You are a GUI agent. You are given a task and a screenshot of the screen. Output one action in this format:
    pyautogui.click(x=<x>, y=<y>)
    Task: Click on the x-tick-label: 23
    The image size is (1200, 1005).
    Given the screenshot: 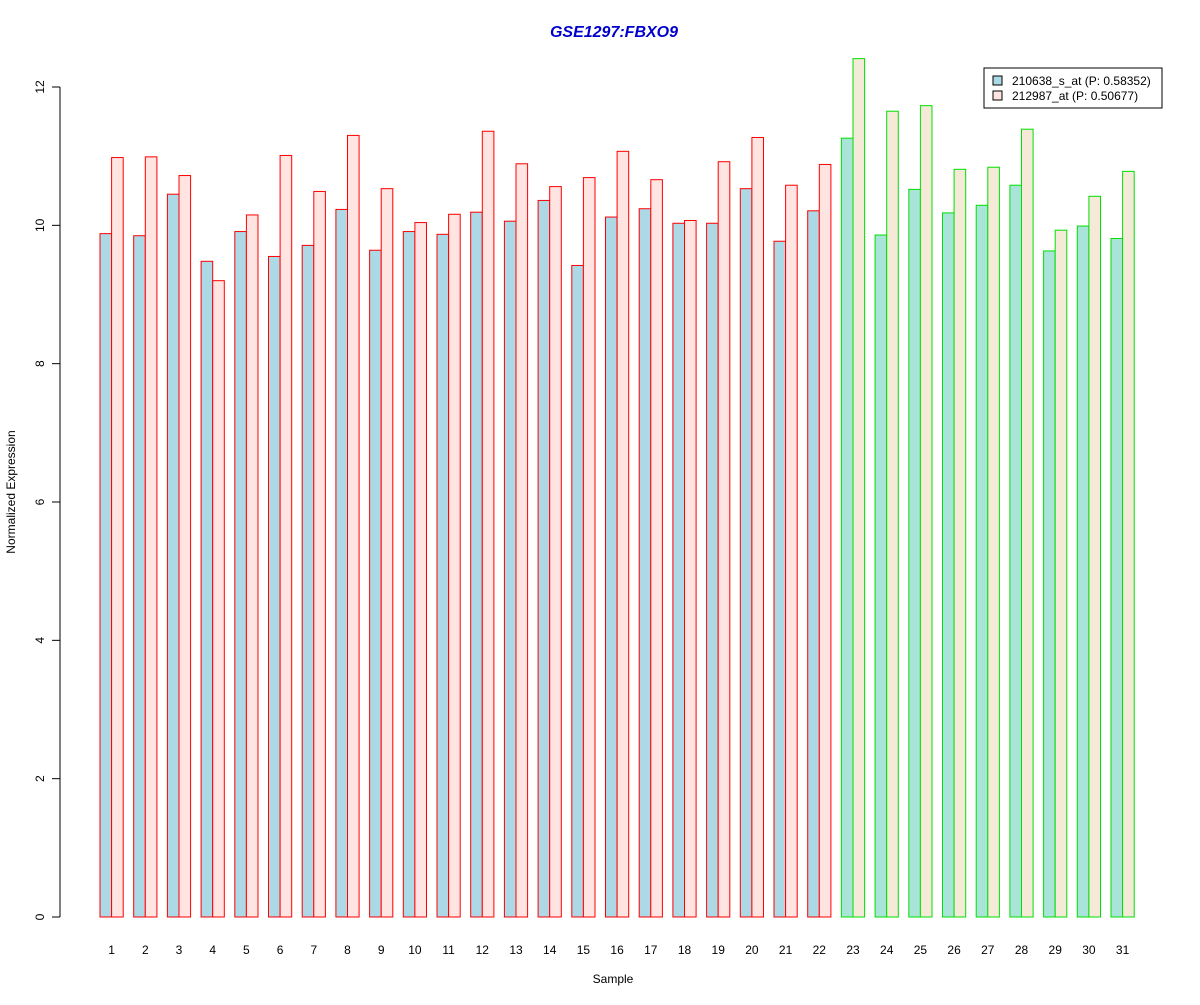 What is the action you would take?
    pyautogui.click(x=853, y=950)
    